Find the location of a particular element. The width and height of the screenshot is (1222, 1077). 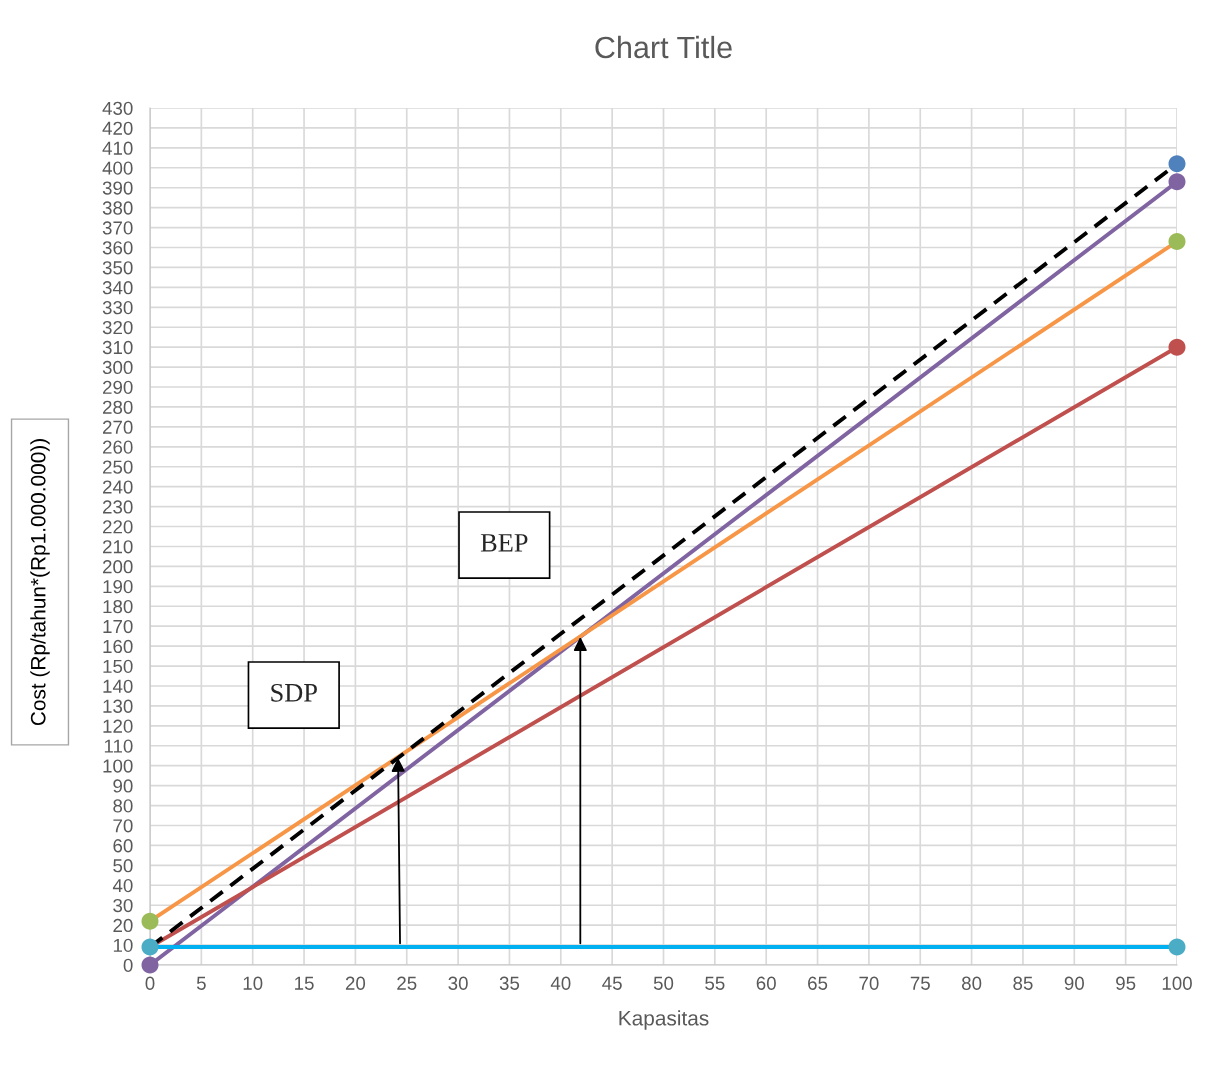

y-tick-label: 250 is located at coordinates (118, 467).